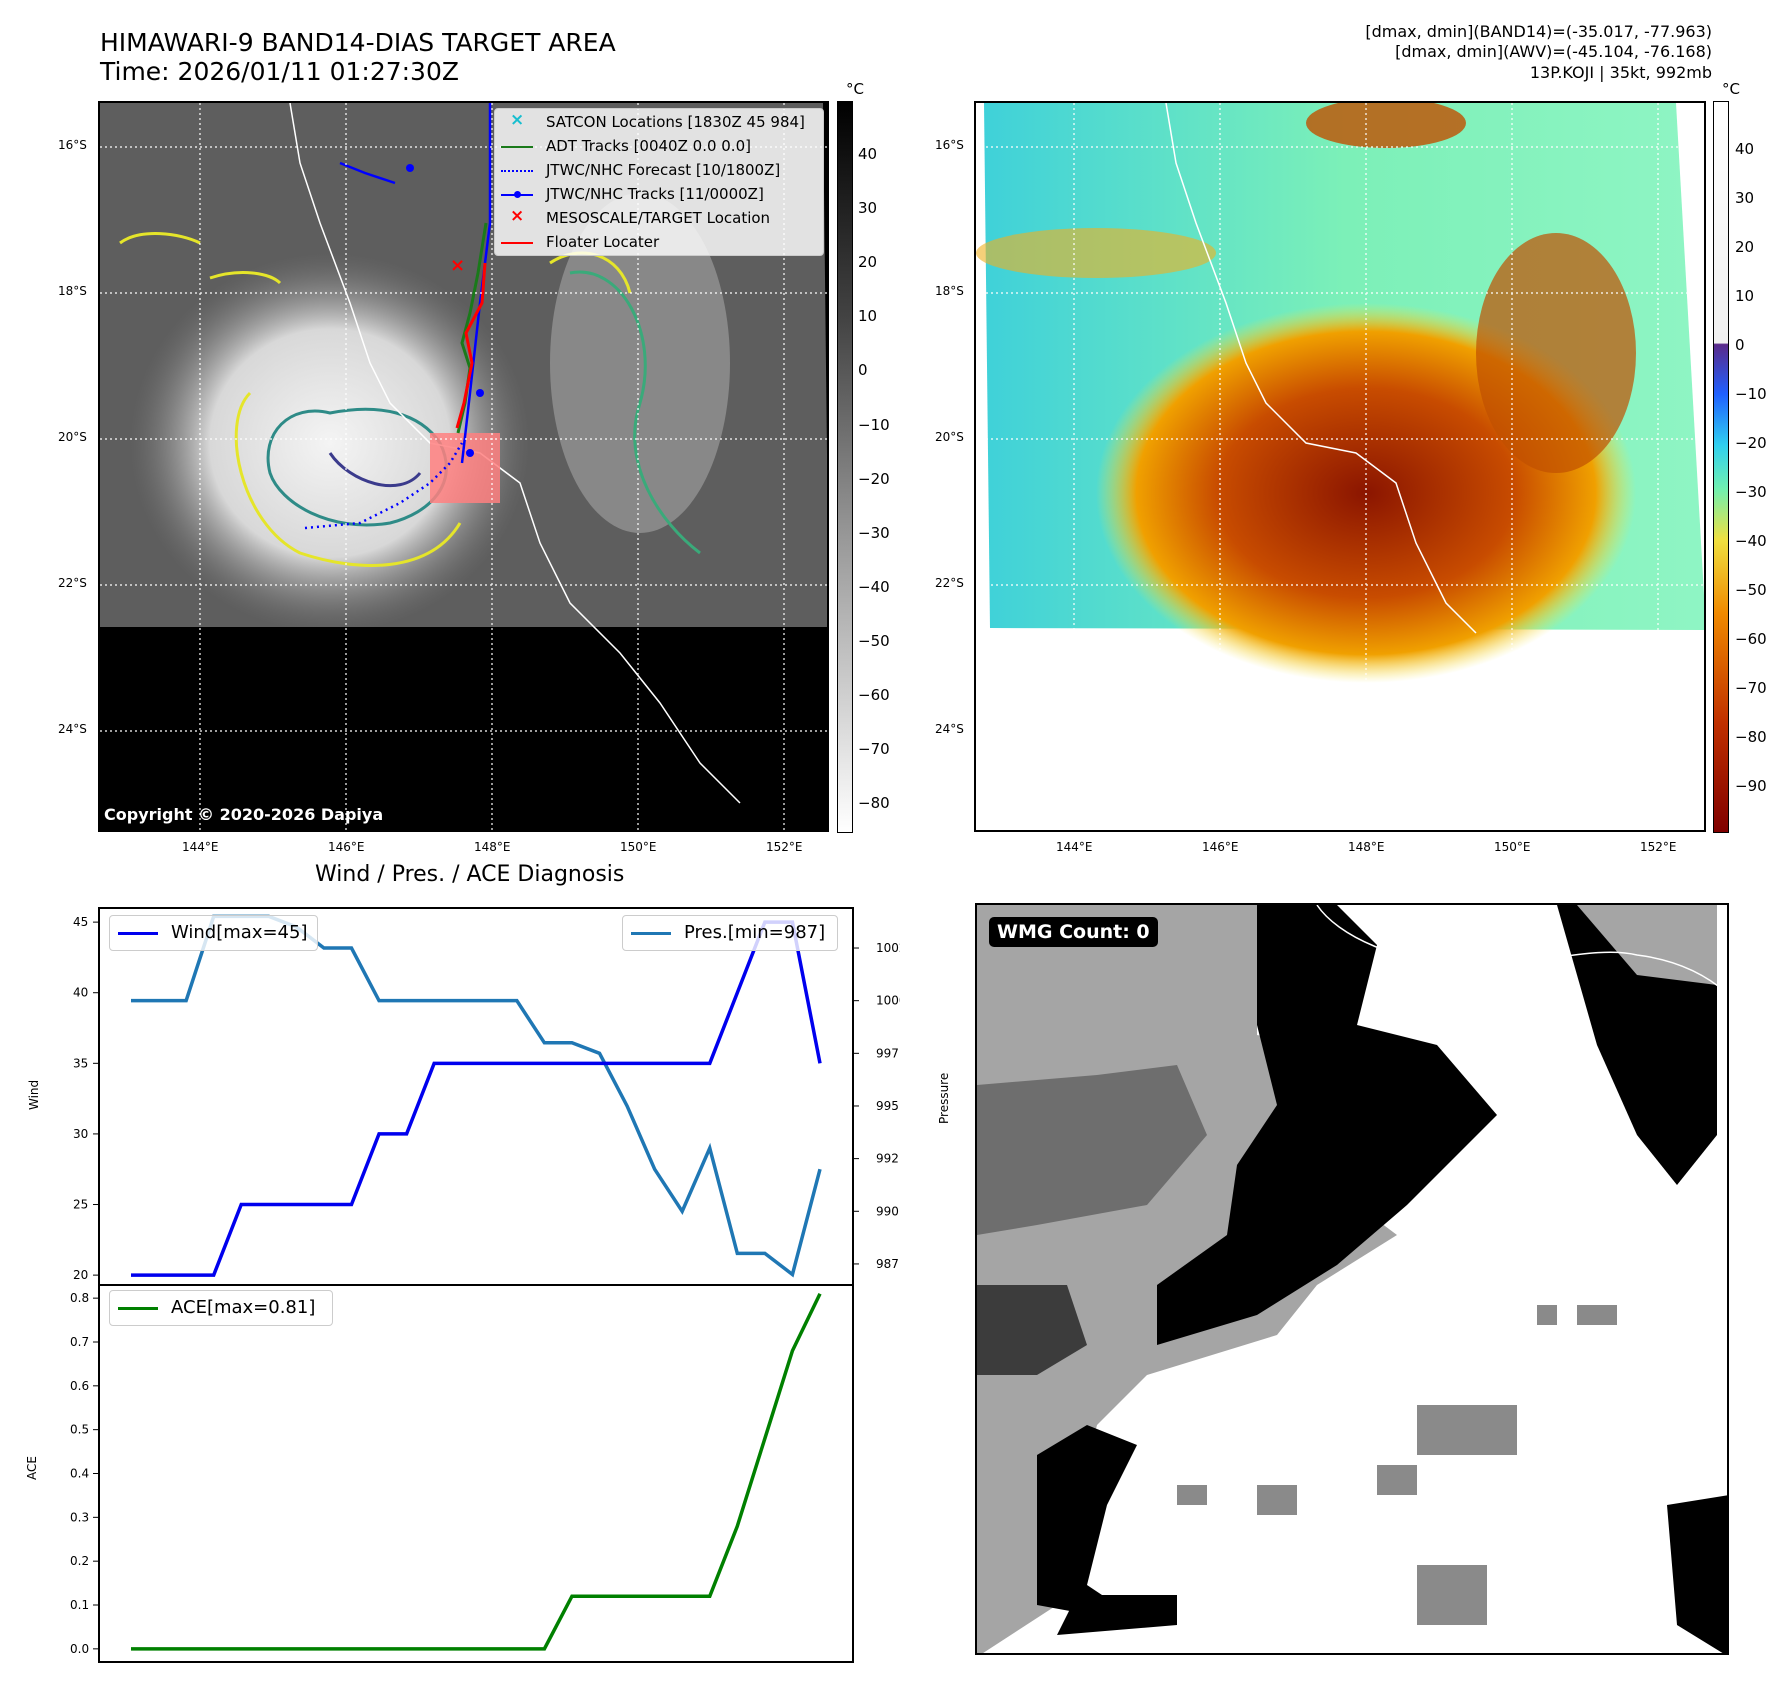 The width and height of the screenshot is (1792, 1690). I want to click on ace-tick-label: 0.3, so click(79, 1517).